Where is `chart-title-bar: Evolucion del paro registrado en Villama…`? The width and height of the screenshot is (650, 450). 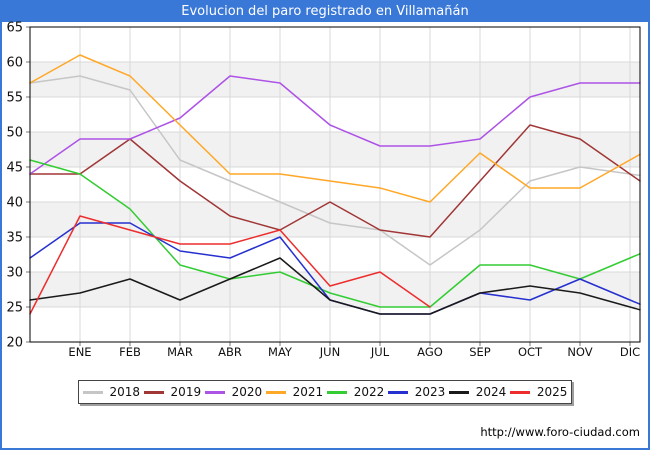
chart-title-bar: Evolucion del paro registrado en Villama… is located at coordinates (325, 12).